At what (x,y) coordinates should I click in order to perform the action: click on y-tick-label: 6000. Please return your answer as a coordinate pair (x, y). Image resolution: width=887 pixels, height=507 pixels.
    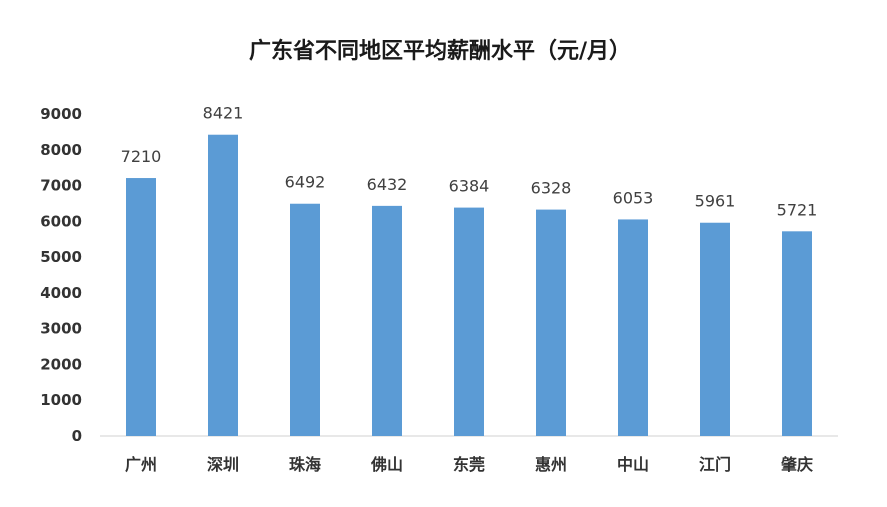
    Looking at the image, I should click on (61, 221).